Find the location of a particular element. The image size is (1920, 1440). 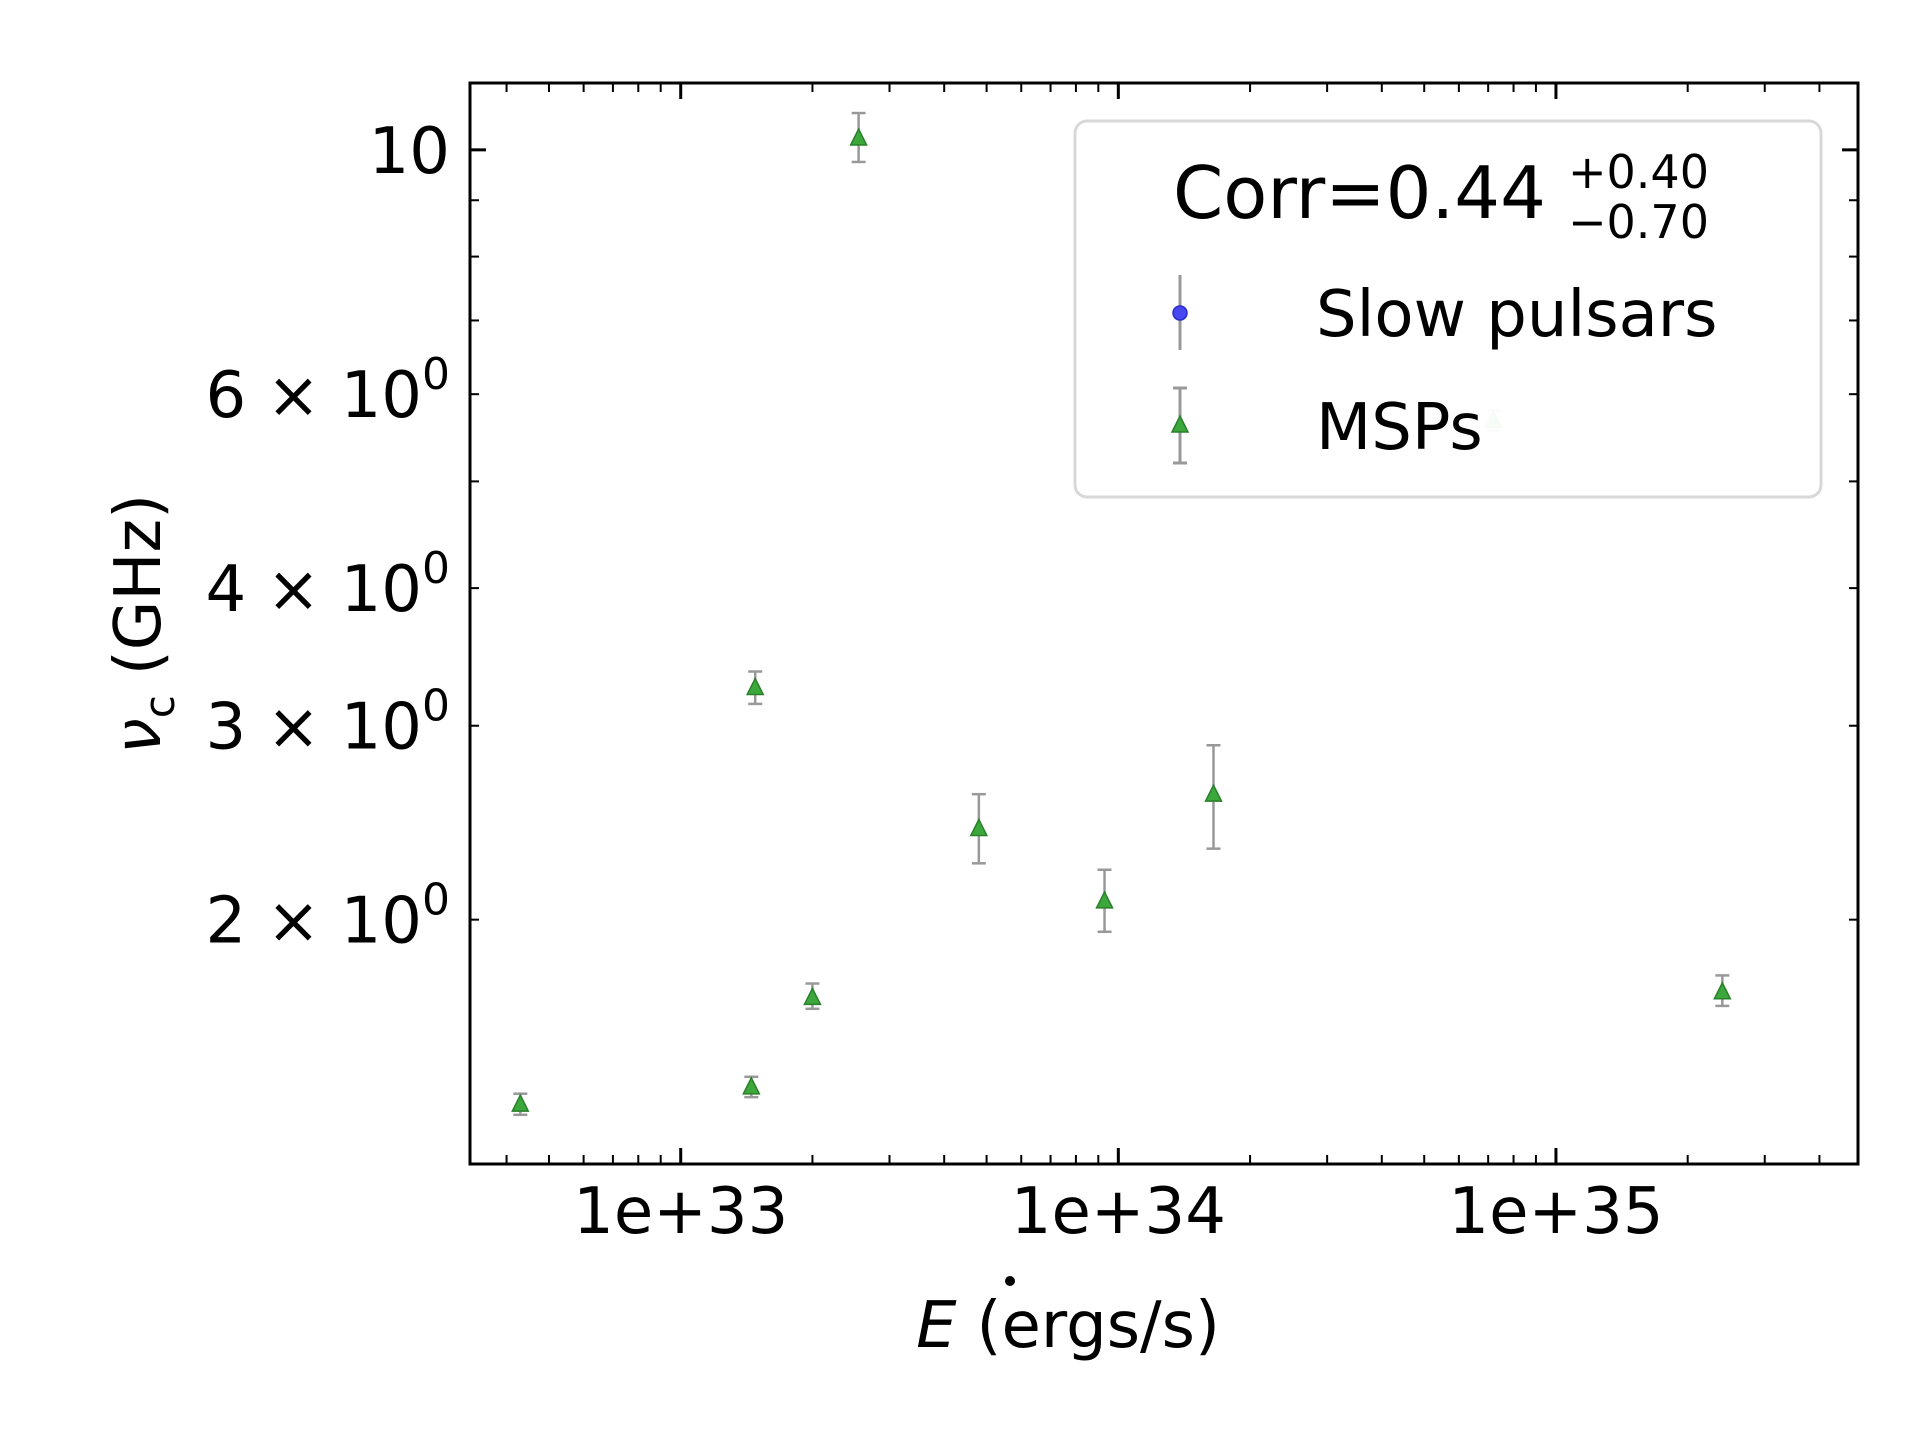

x-axis-symbol: E is located at coordinates (936, 1326).